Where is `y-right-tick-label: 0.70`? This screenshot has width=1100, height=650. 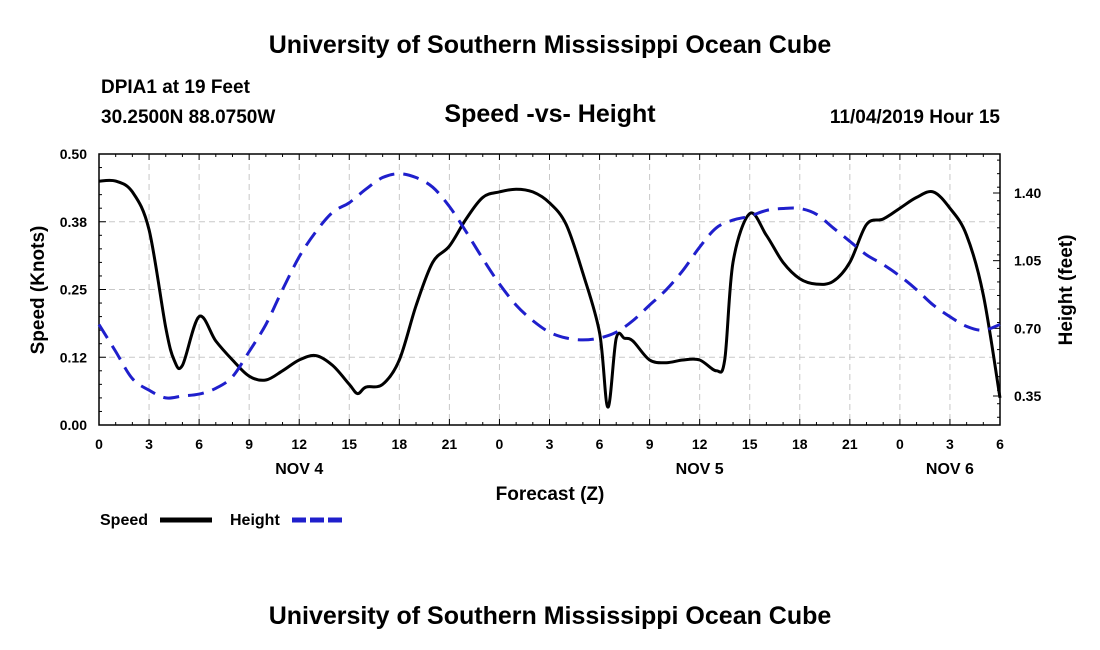 y-right-tick-label: 0.70 is located at coordinates (1027, 328).